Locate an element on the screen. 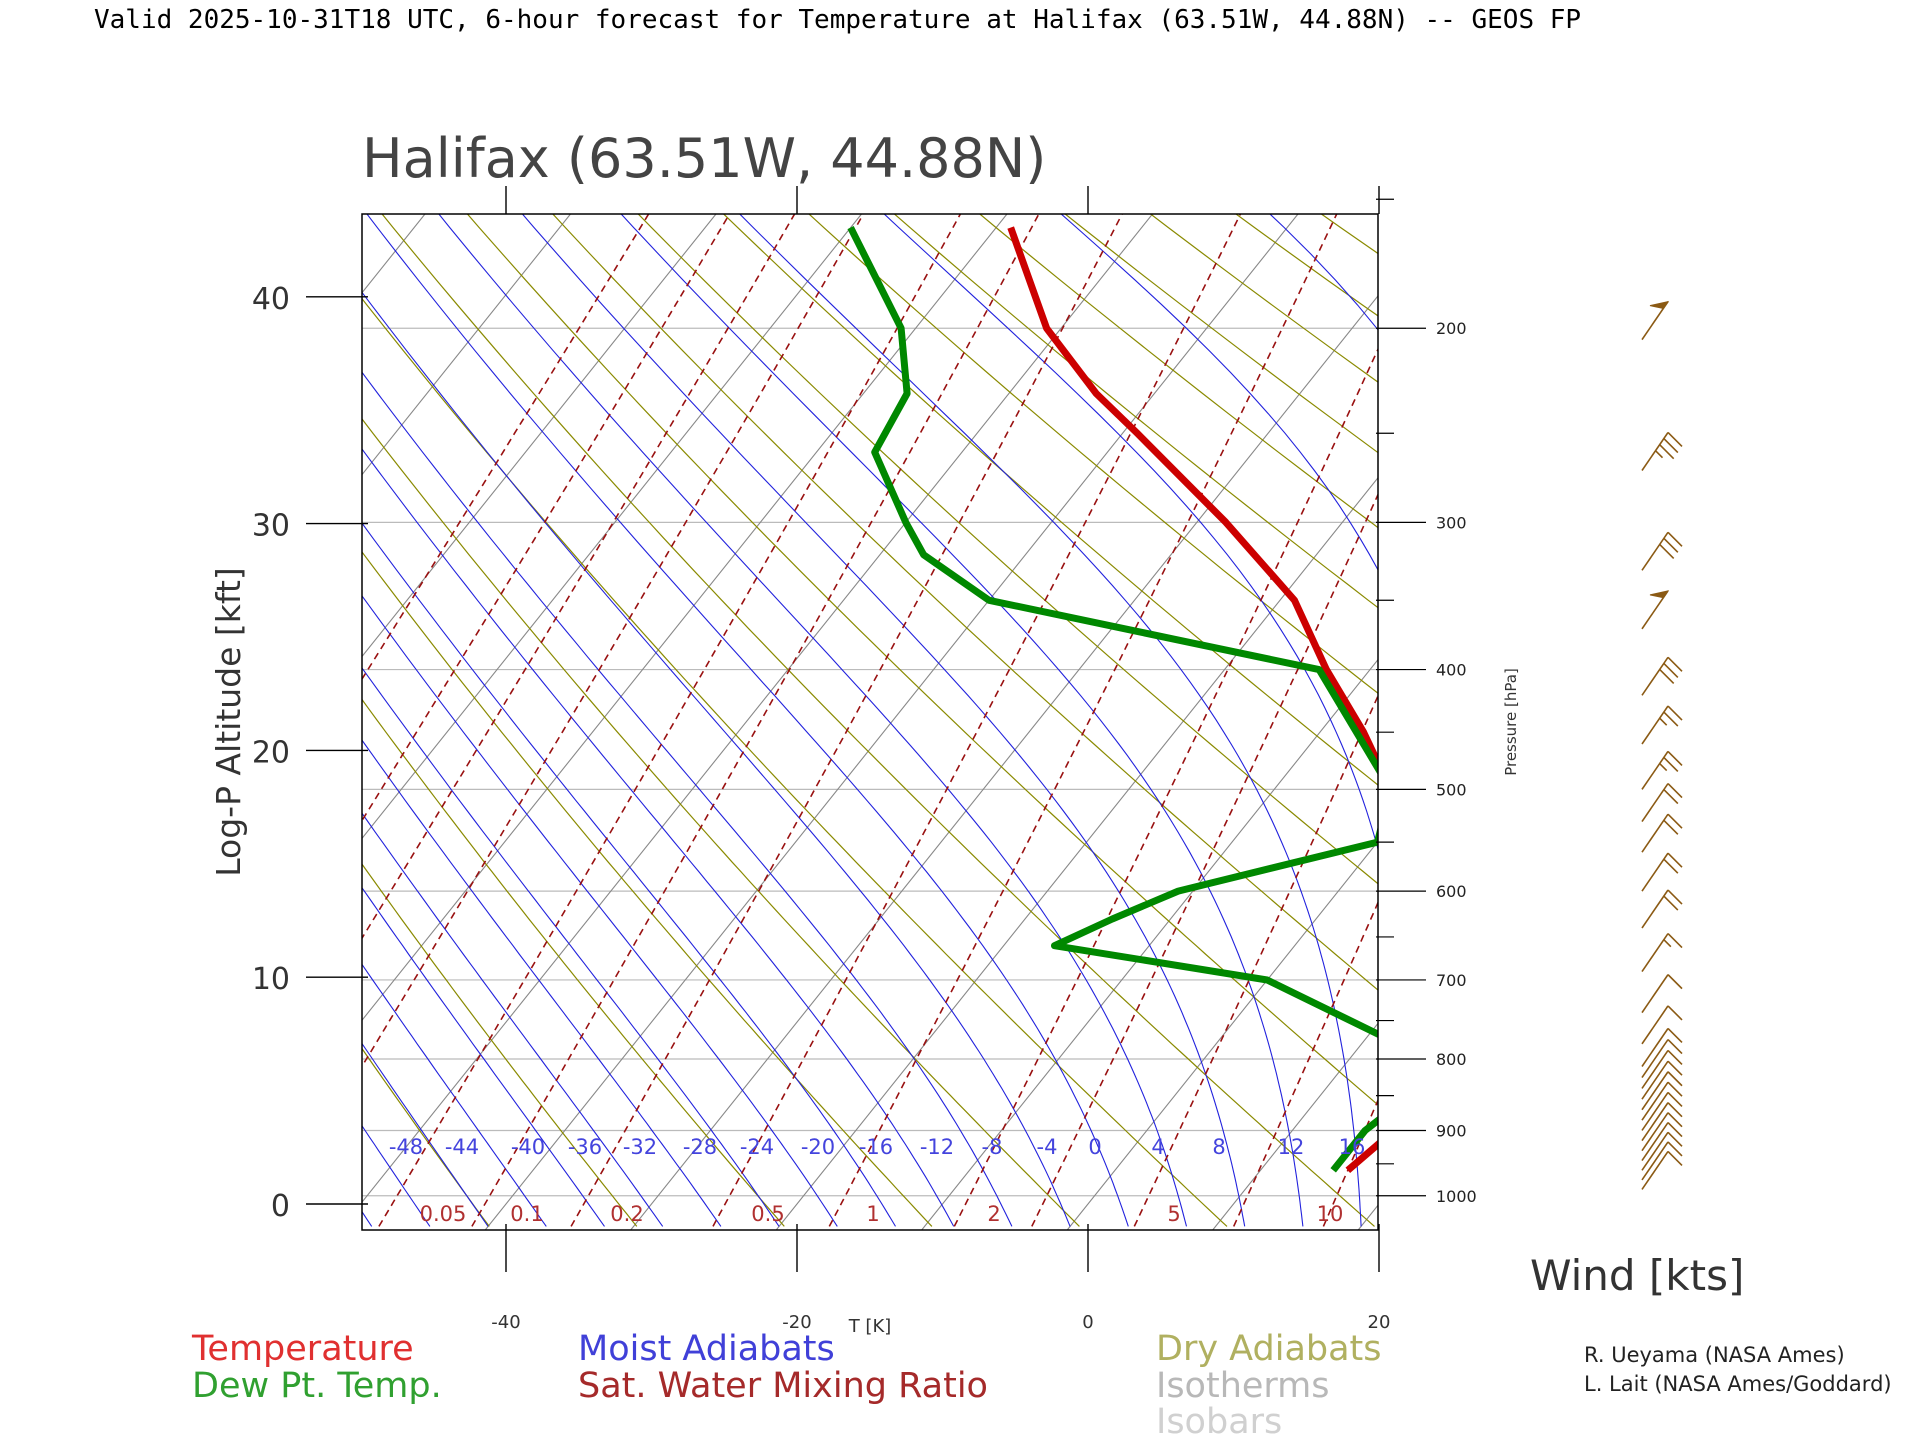 This screenshot has width=1920, height=1440. mixing-ratio-label: 0.5 is located at coordinates (767, 1214).